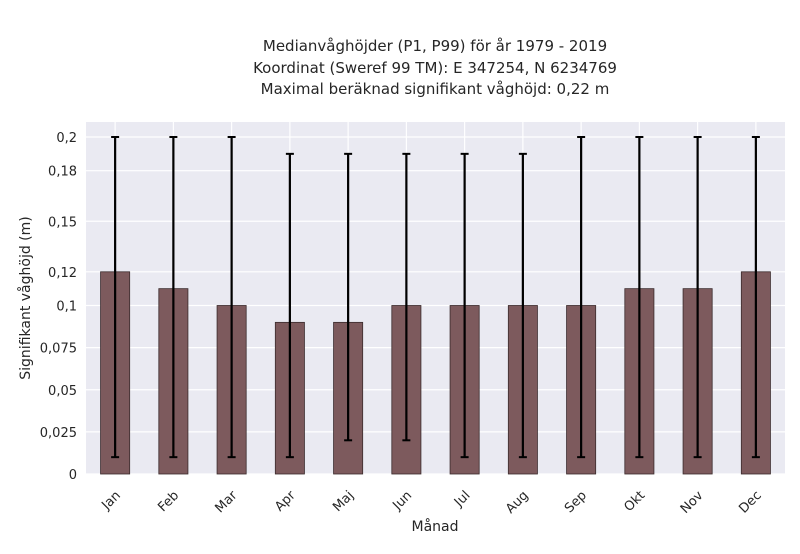 Image resolution: width=800 pixels, height=554 pixels. I want to click on y-axis-label: Signifikant våghöjd (m), so click(25, 297).